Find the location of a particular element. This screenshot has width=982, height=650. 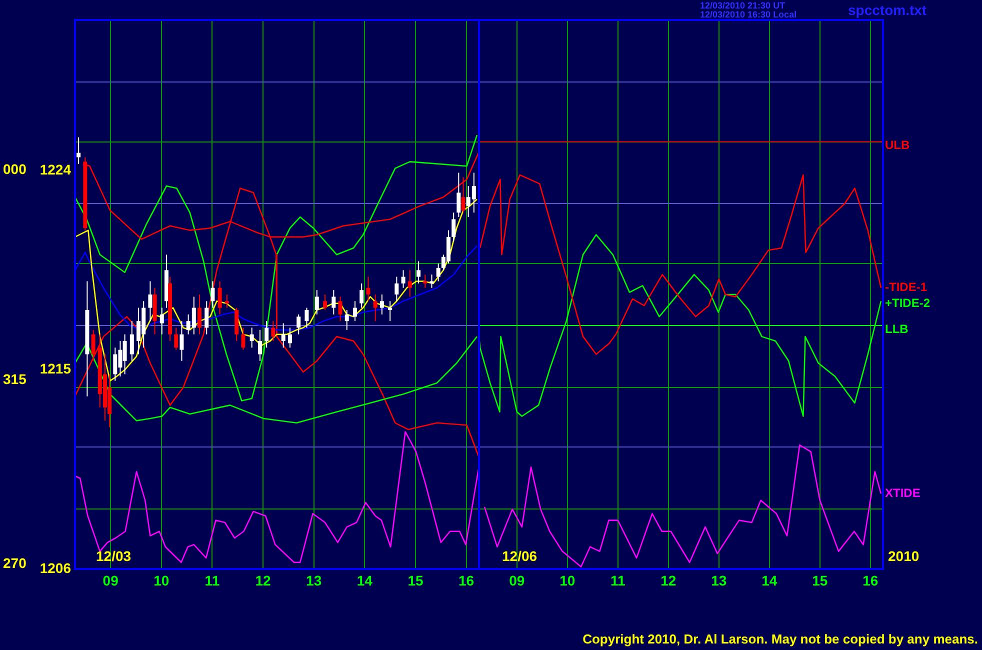

text: 12/03/2010 16:30 Local is located at coordinates (748, 14).